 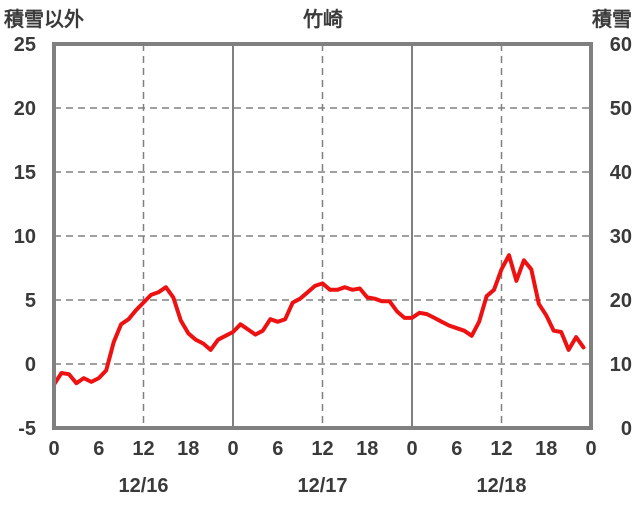 What do you see at coordinates (143, 486) in the screenshot?
I see `date-label: 12/16` at bounding box center [143, 486].